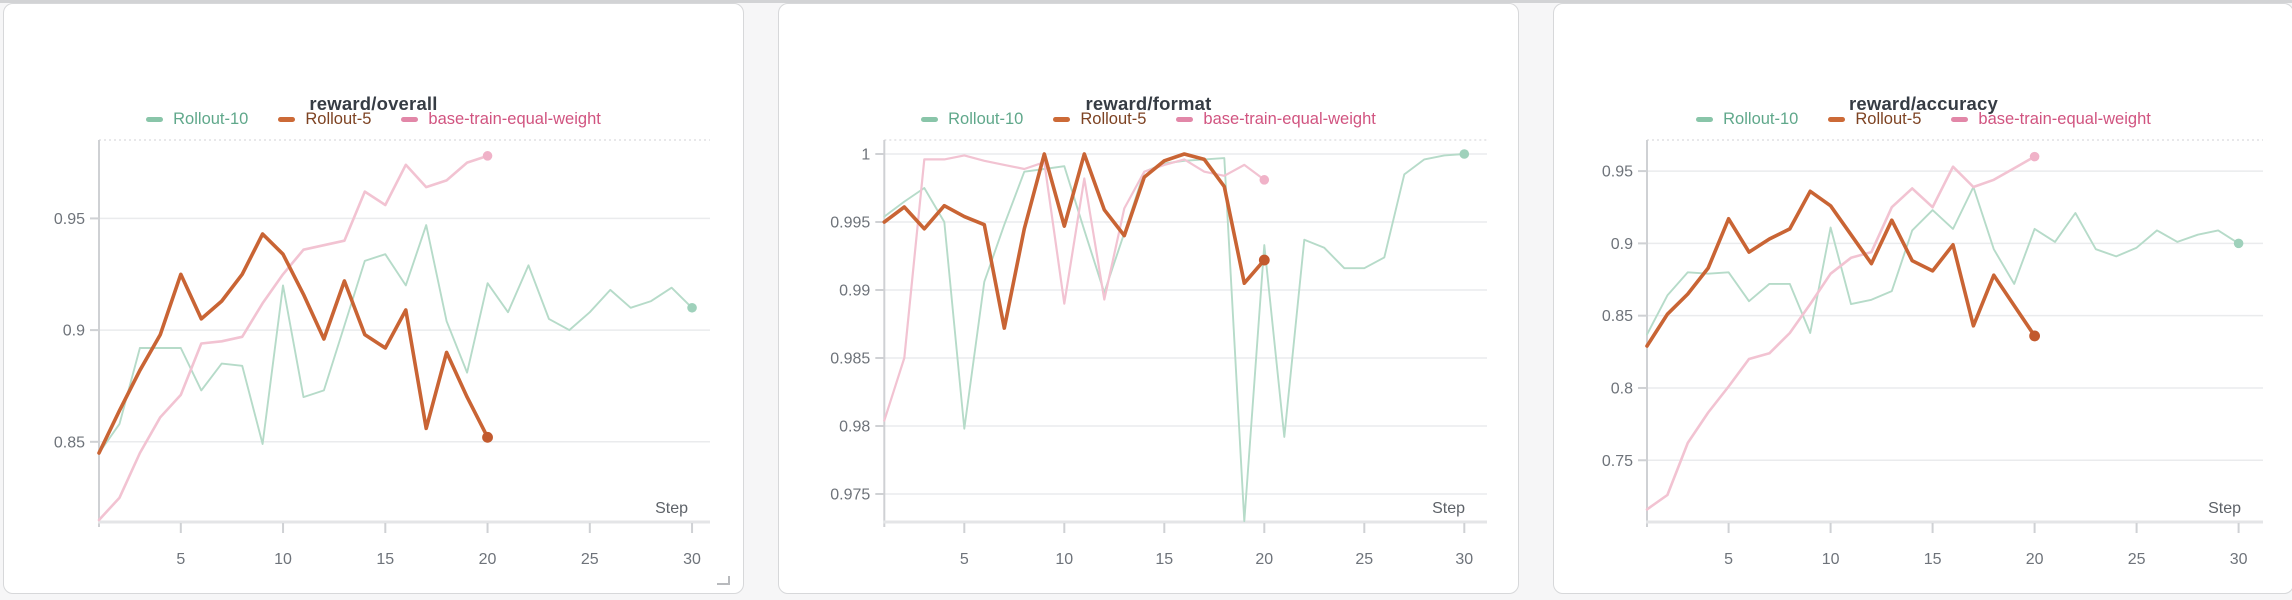 This screenshot has height=600, width=2292. I want to click on y-tick-label: 0.75, so click(1617, 461).